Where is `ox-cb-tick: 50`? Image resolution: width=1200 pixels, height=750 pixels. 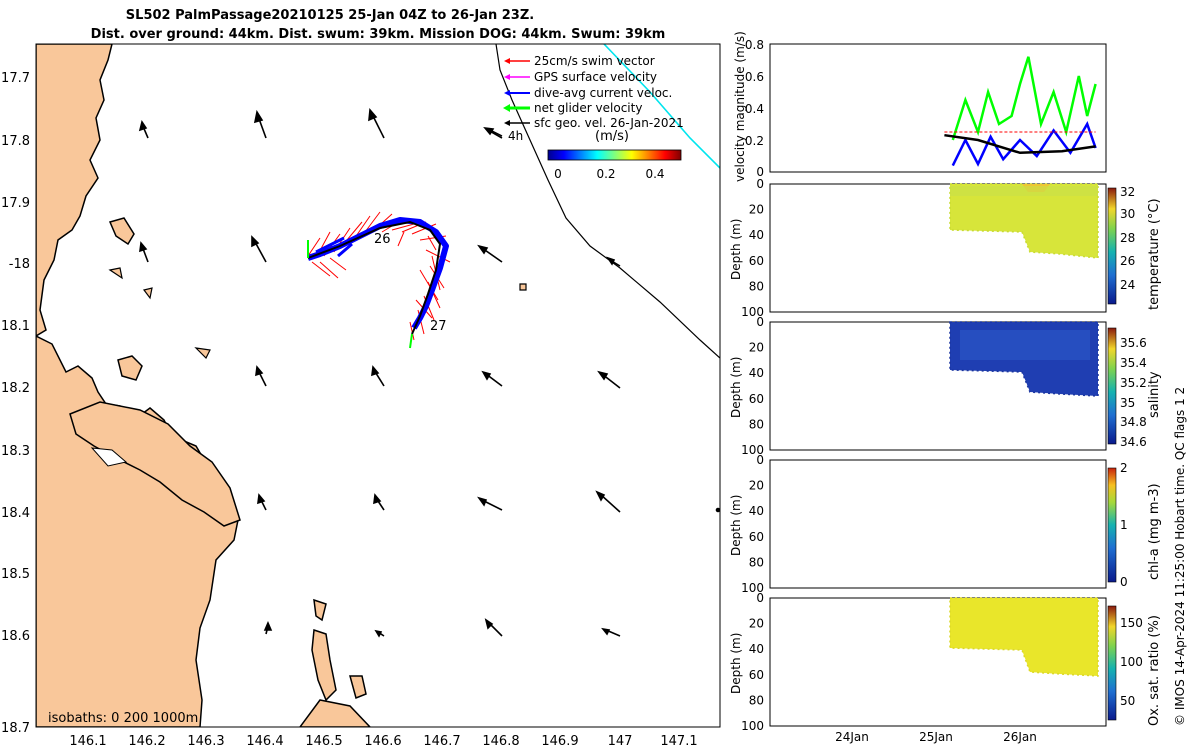 ox-cb-tick: 50 is located at coordinates (1127, 701).